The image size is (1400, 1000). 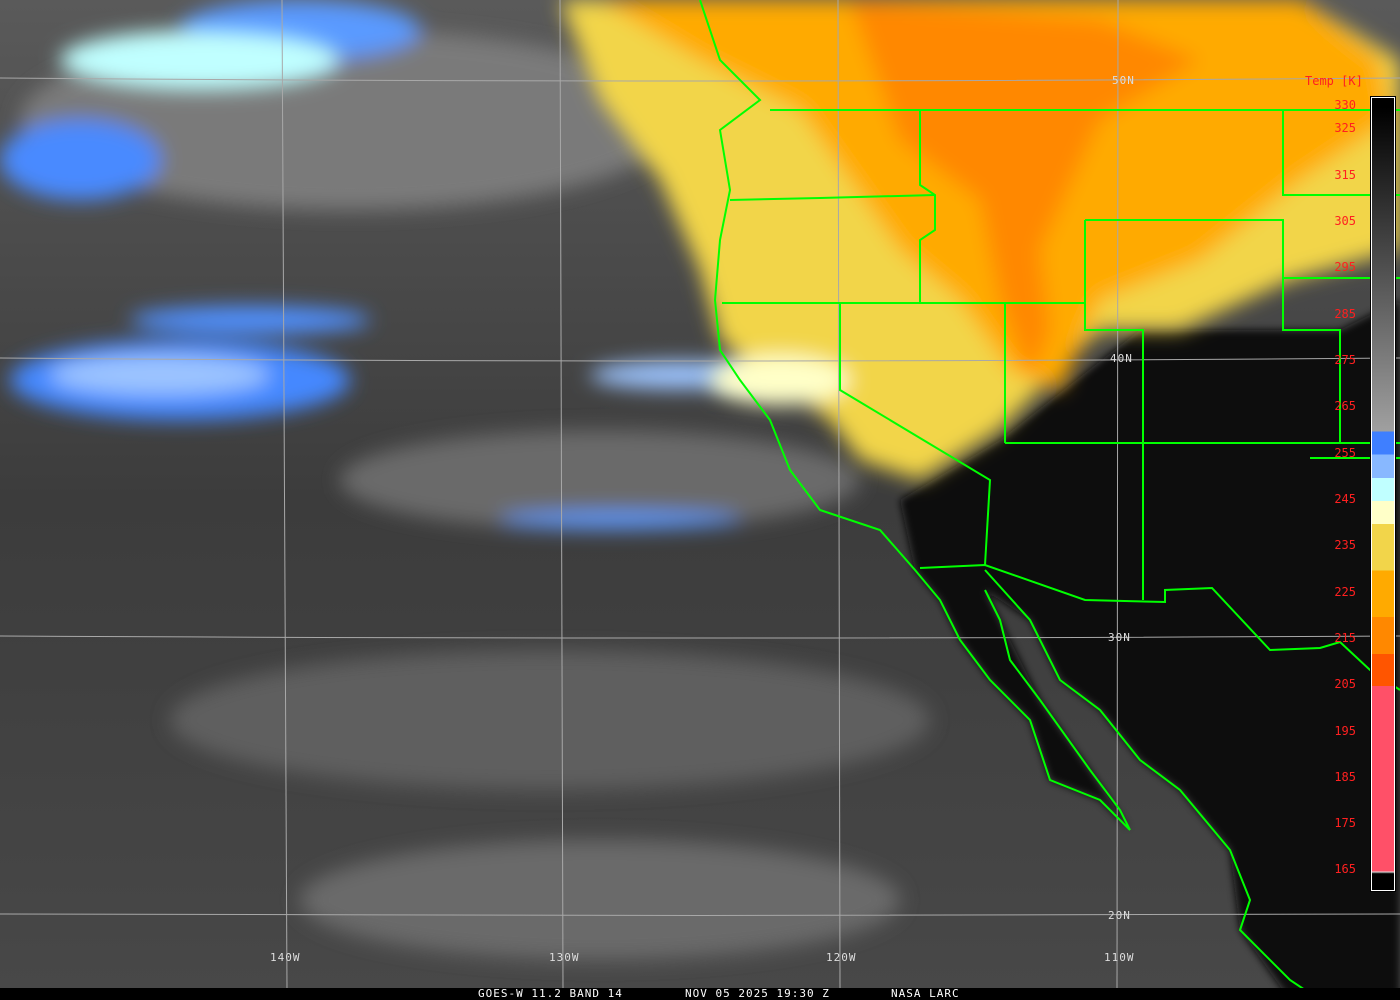 I want to click on border-wa-or, so click(x=832, y=197).